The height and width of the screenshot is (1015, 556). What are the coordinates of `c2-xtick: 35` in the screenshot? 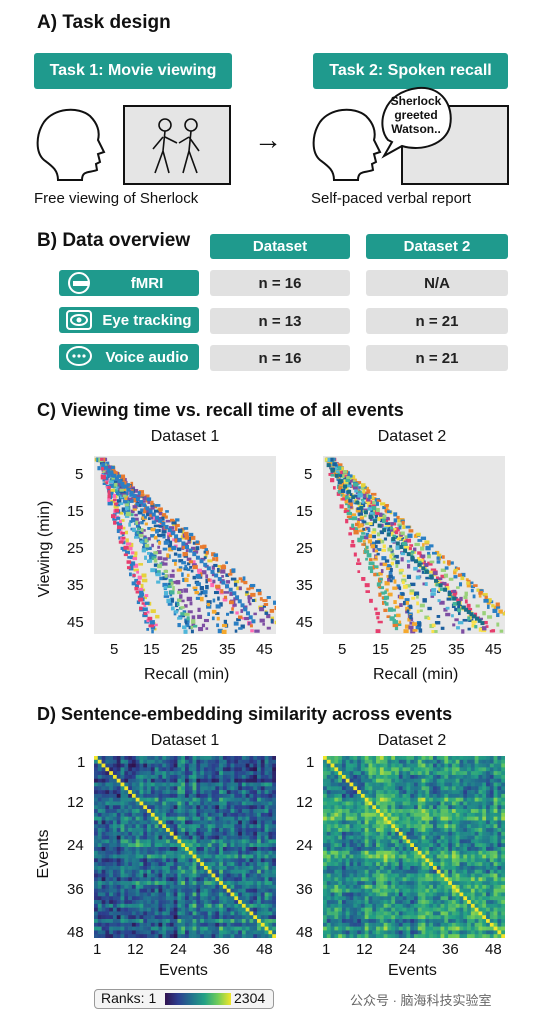 It's located at (456, 649).